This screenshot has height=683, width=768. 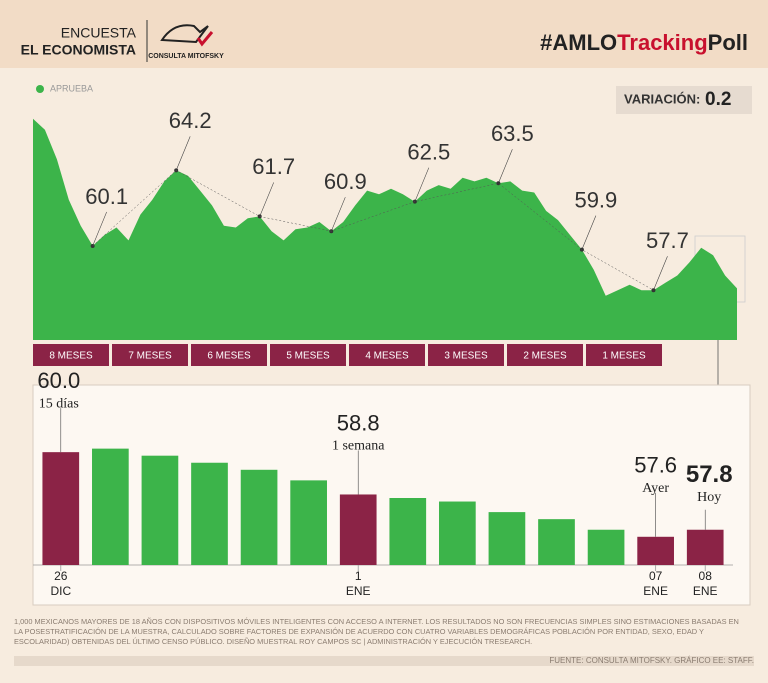 What do you see at coordinates (656, 576) in the screenshot?
I see `category-label: 07` at bounding box center [656, 576].